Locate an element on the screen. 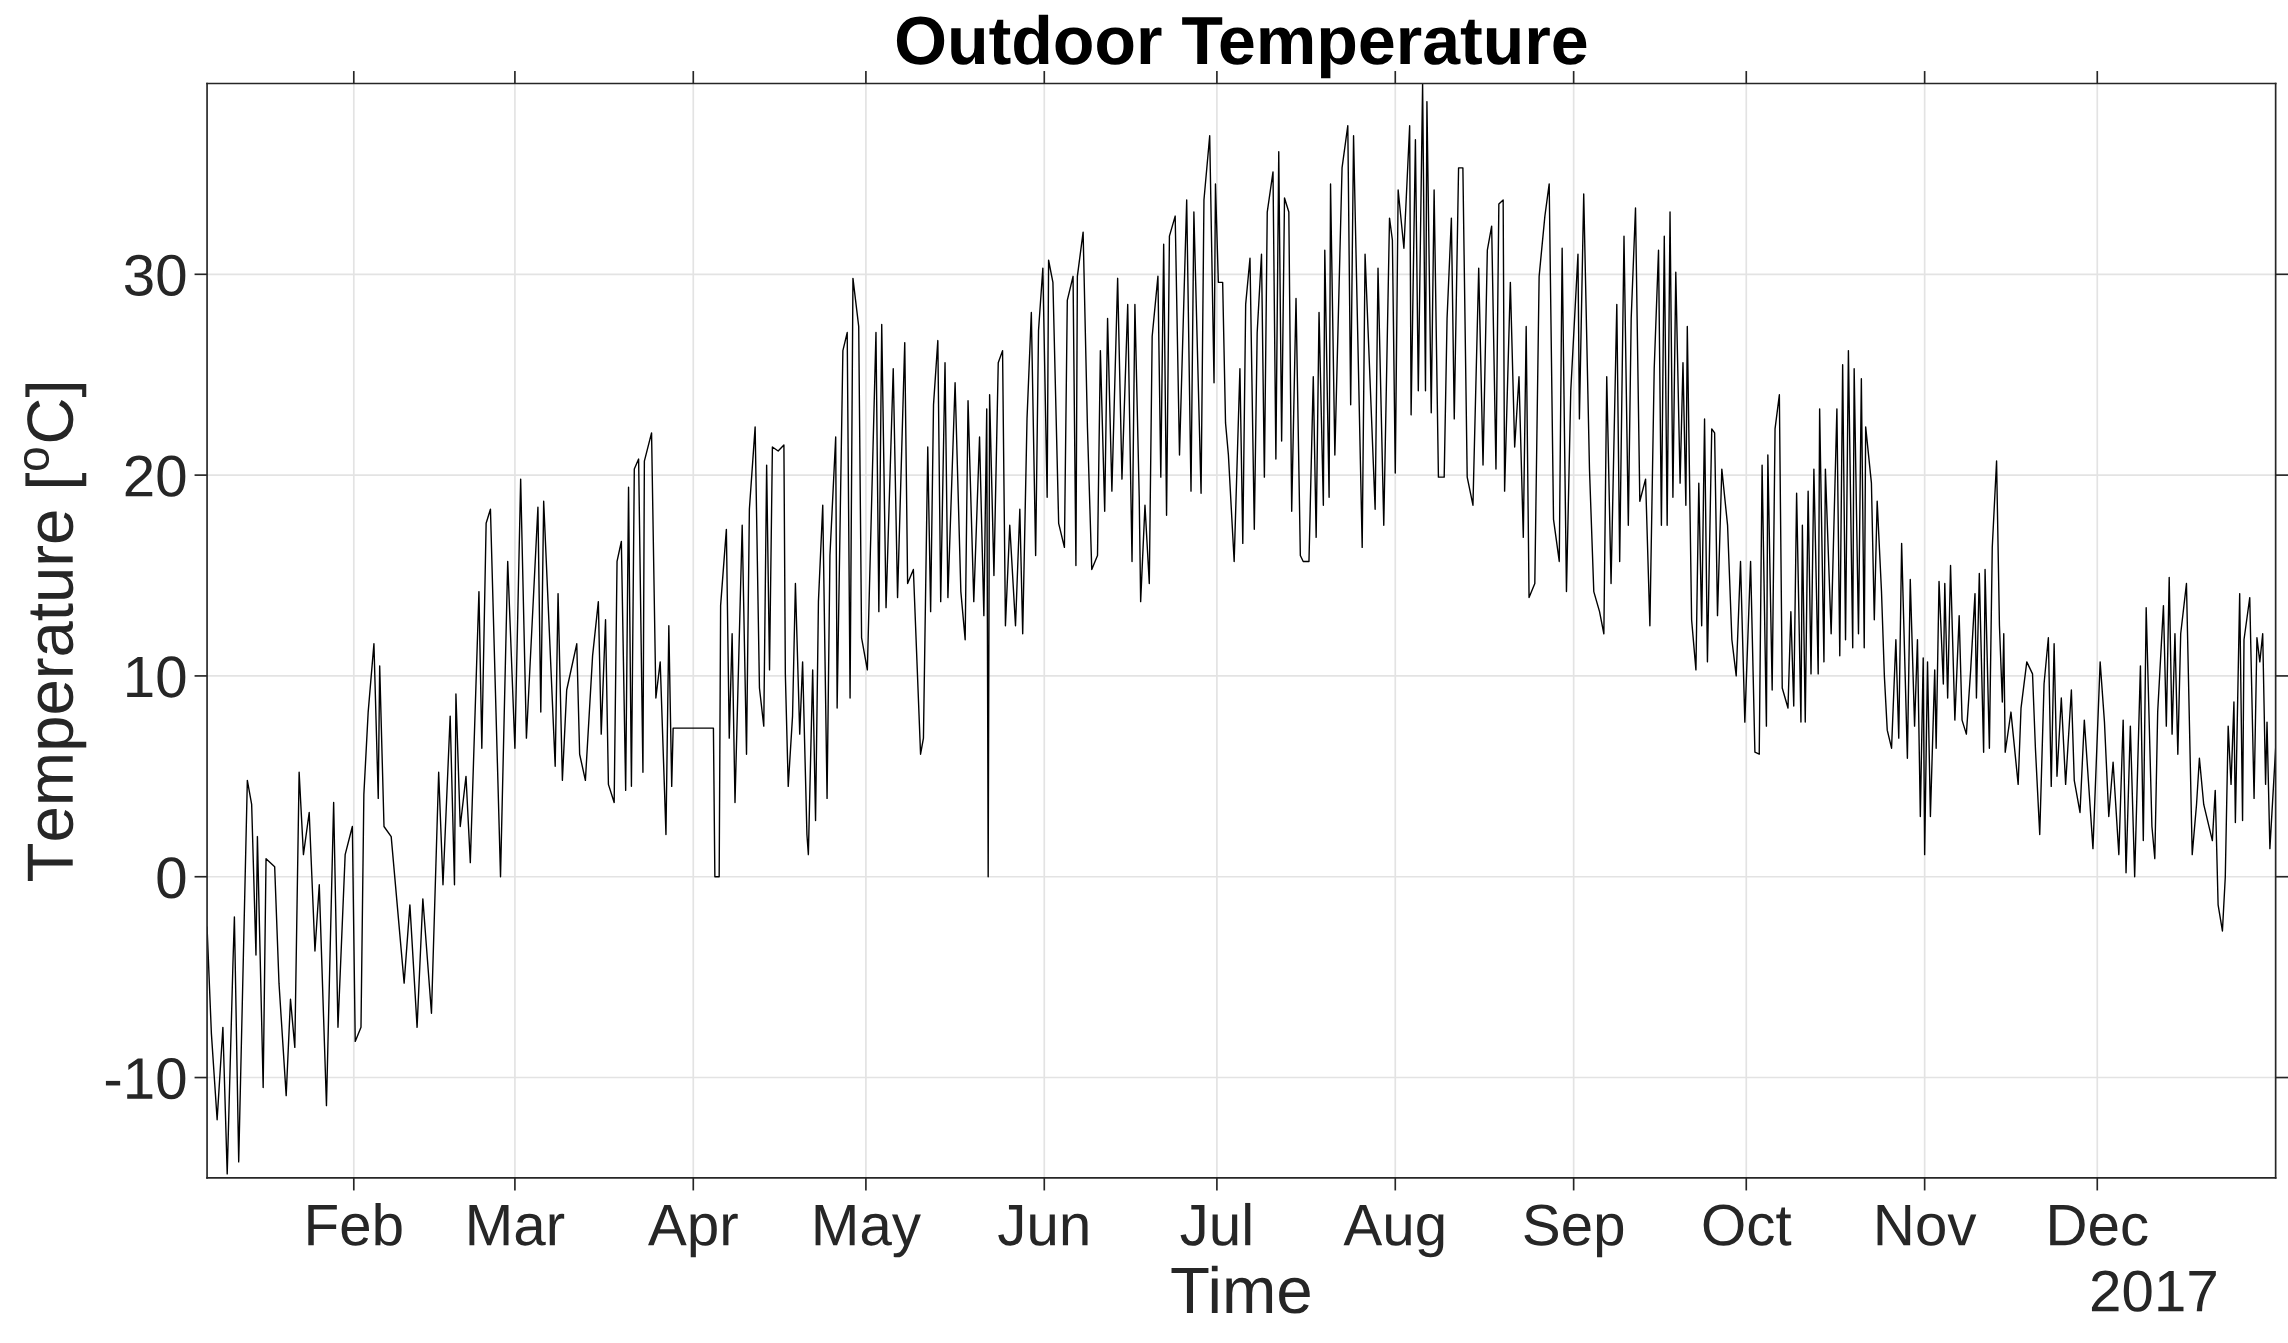  y-axis-title: Temperature [$^{o}$C] is located at coordinates (55, 632).